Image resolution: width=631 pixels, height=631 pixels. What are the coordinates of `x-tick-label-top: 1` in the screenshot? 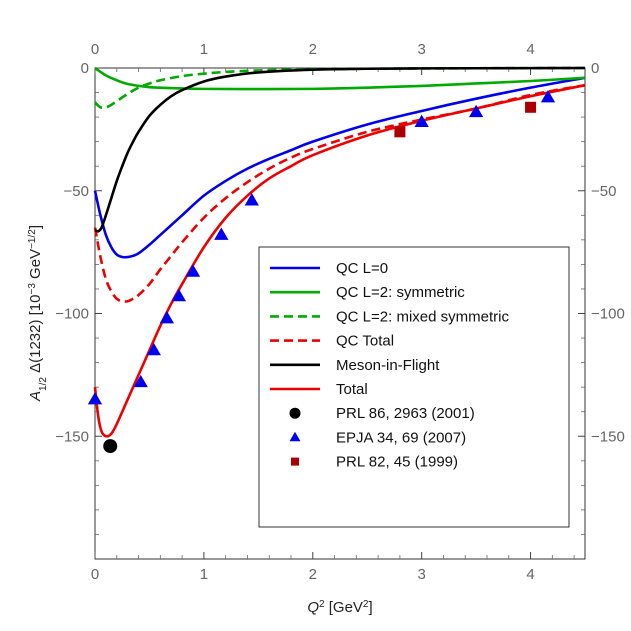 It's located at (204, 49).